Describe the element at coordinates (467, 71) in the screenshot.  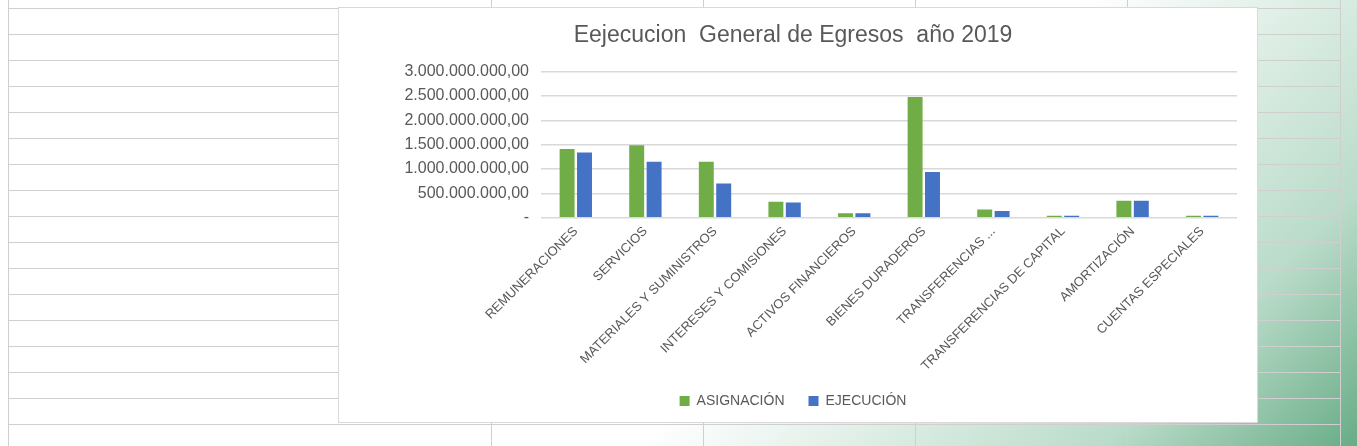
I see `y-tick-label: 3.000.000.000,00` at that location.